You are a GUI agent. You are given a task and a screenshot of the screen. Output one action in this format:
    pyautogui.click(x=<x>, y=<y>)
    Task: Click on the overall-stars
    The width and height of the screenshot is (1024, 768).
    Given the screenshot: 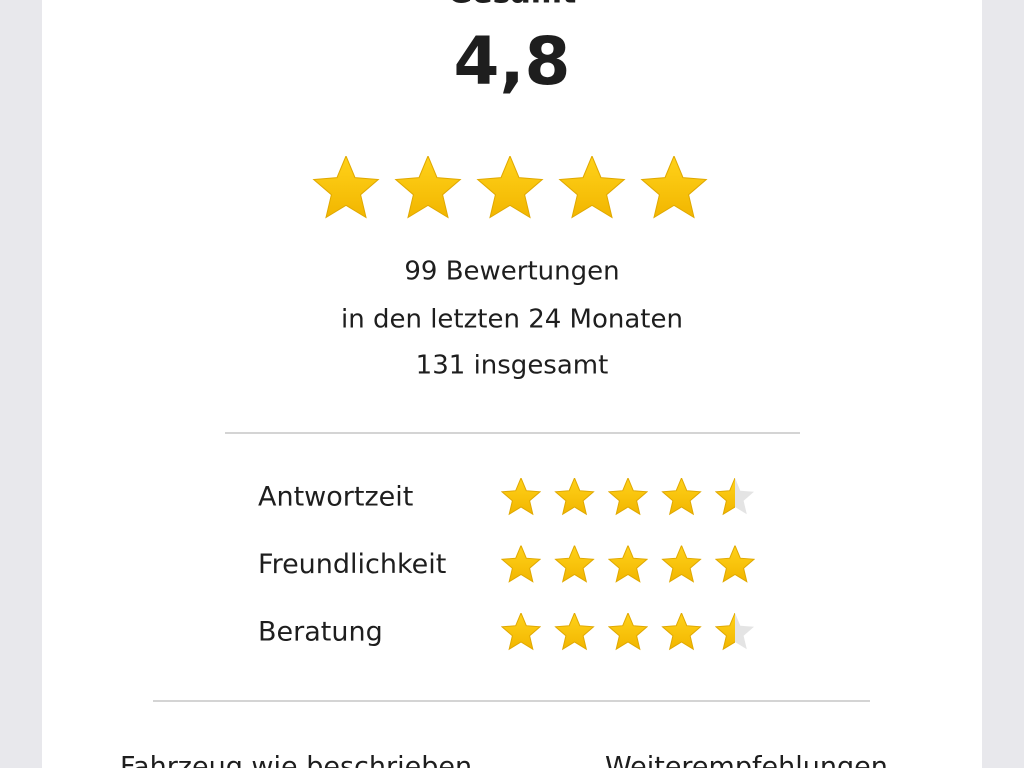 What is the action you would take?
    pyautogui.click(x=510, y=187)
    